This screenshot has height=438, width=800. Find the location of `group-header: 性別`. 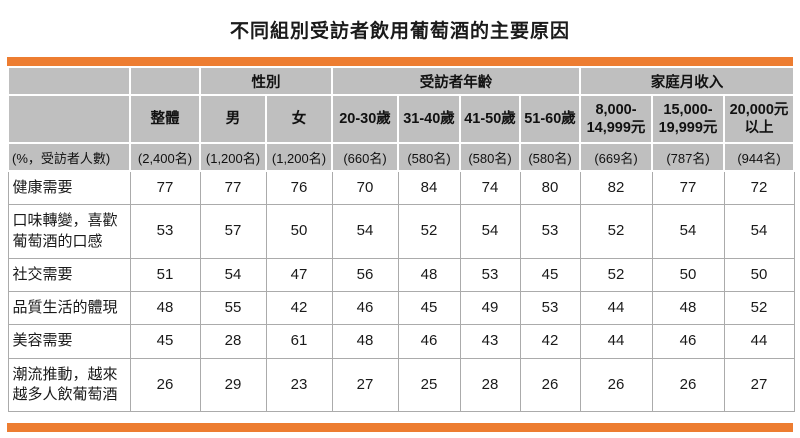

group-header: 性別 is located at coordinates (266, 81).